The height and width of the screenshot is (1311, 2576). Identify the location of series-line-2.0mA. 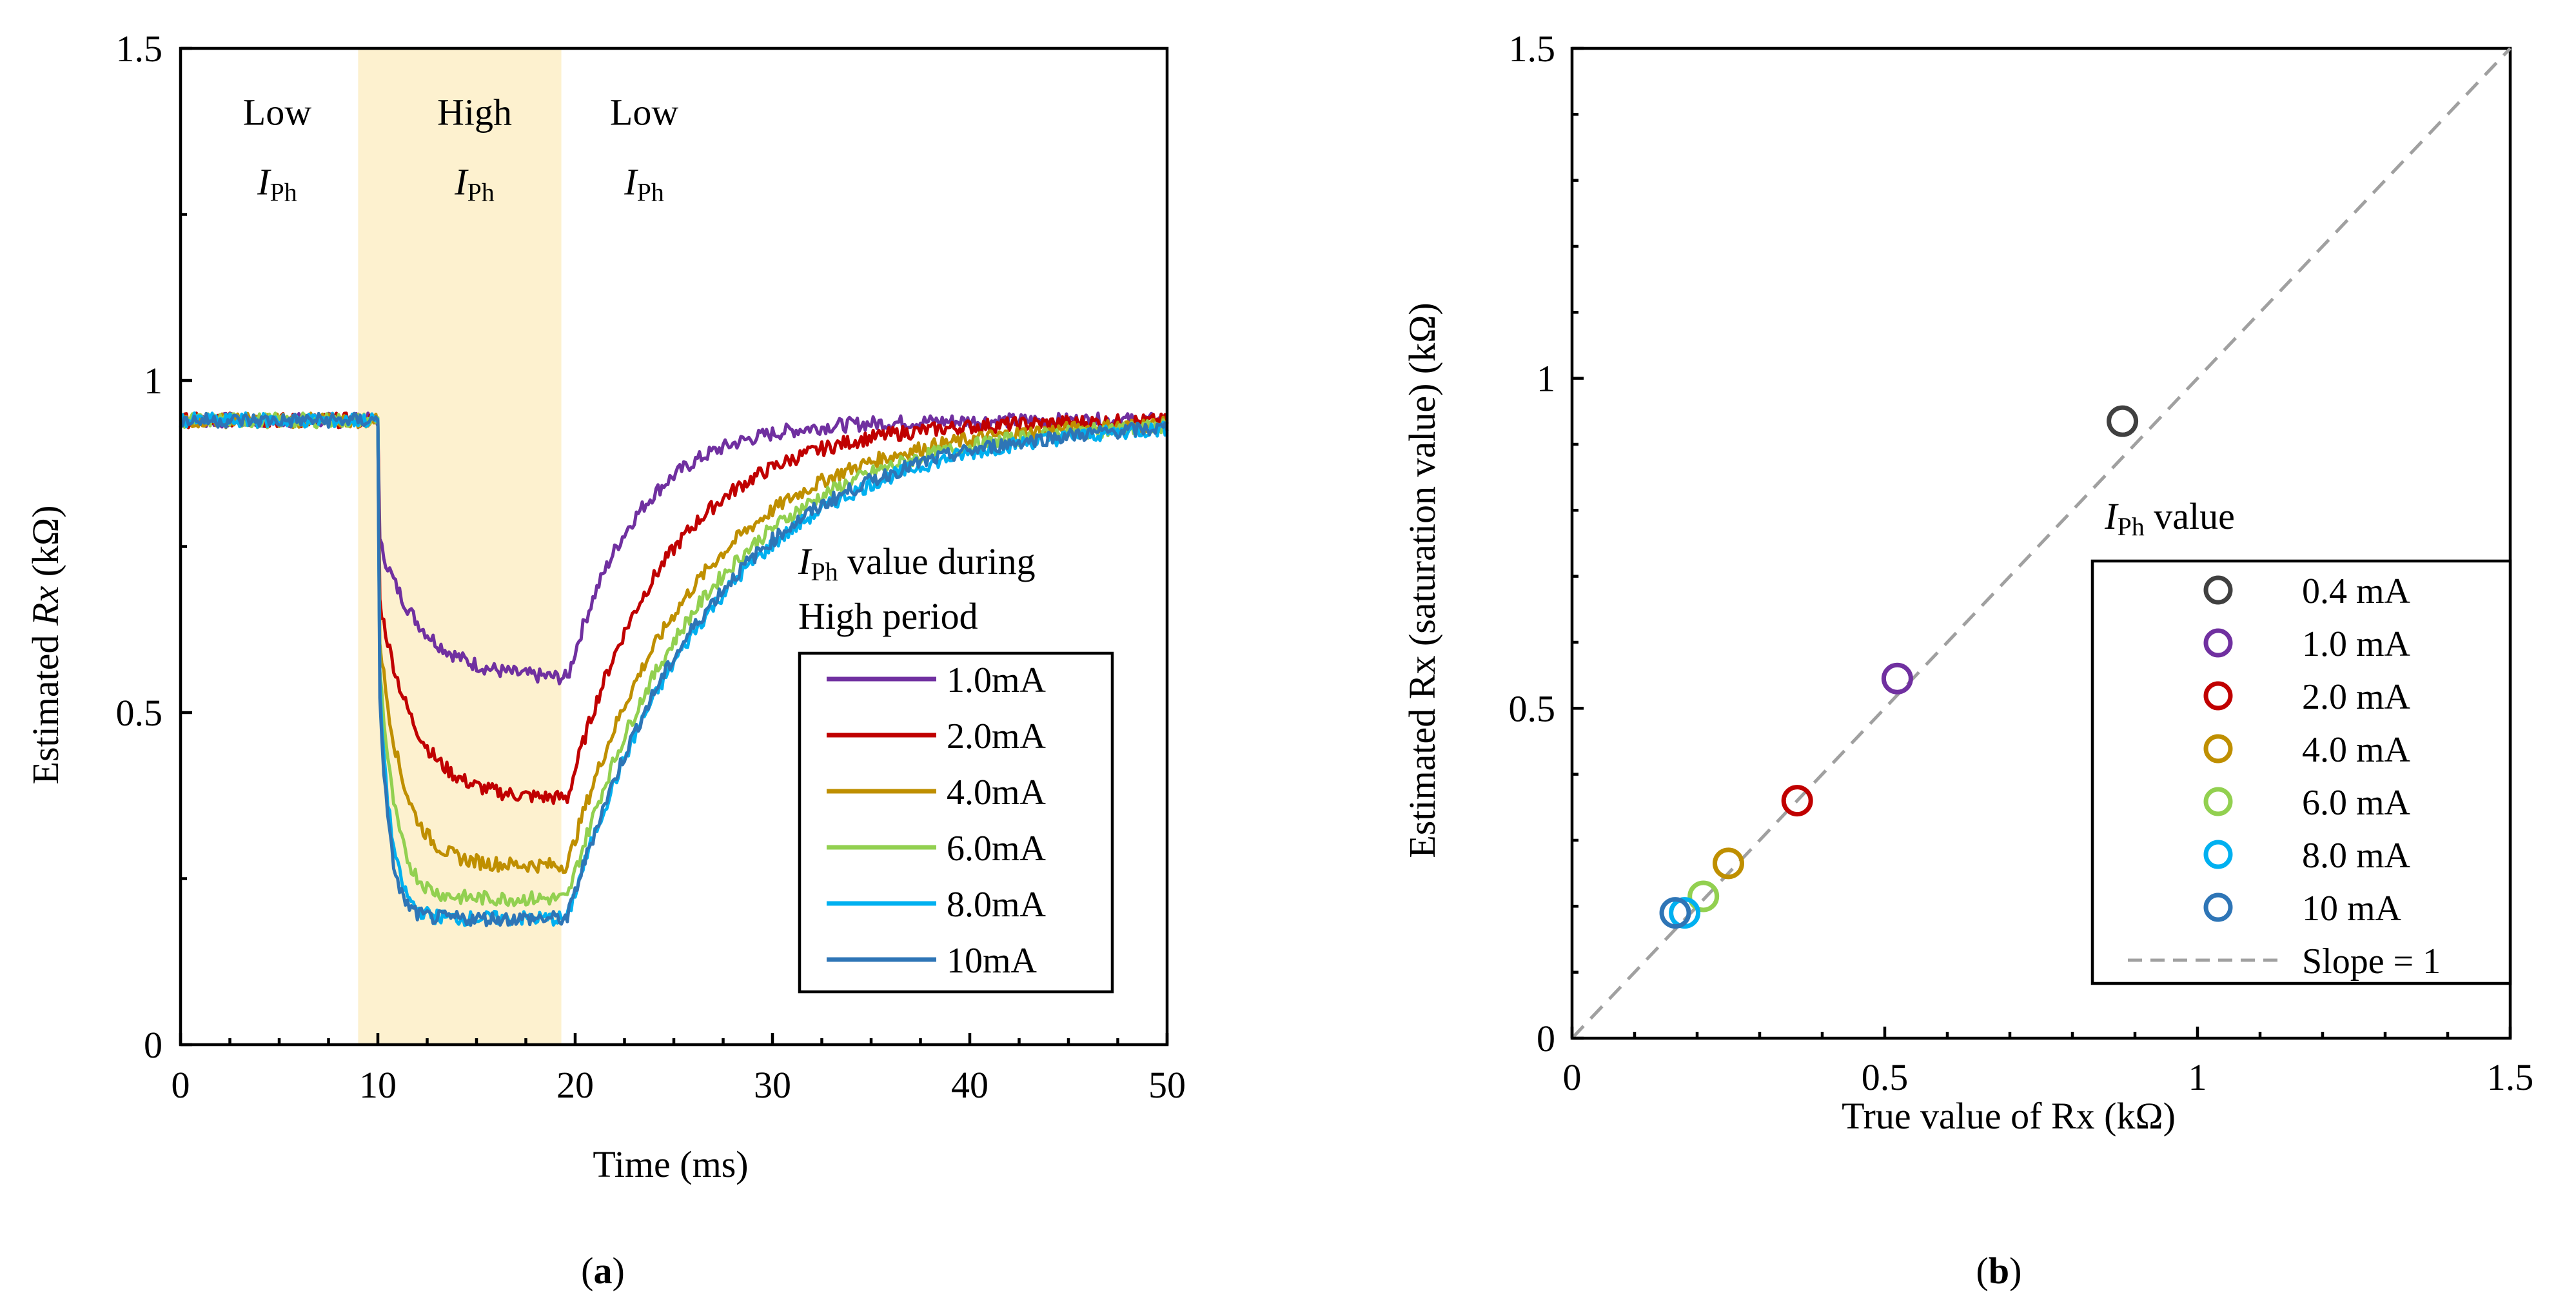
(674, 608).